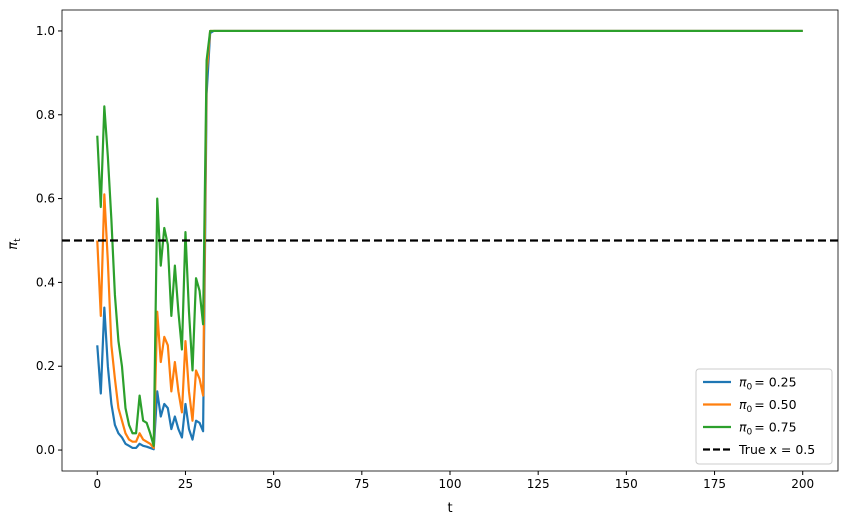 The image size is (846, 525). What do you see at coordinates (14, 244) in the screenshot?
I see `y-axis-label: πt` at bounding box center [14, 244].